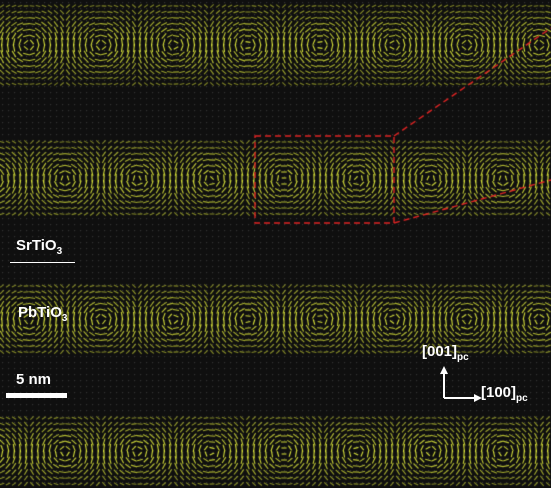 This screenshot has height=488, width=551. What do you see at coordinates (36, 245) in the screenshot?
I see `srtio3-label-main: SrTiO` at bounding box center [36, 245].